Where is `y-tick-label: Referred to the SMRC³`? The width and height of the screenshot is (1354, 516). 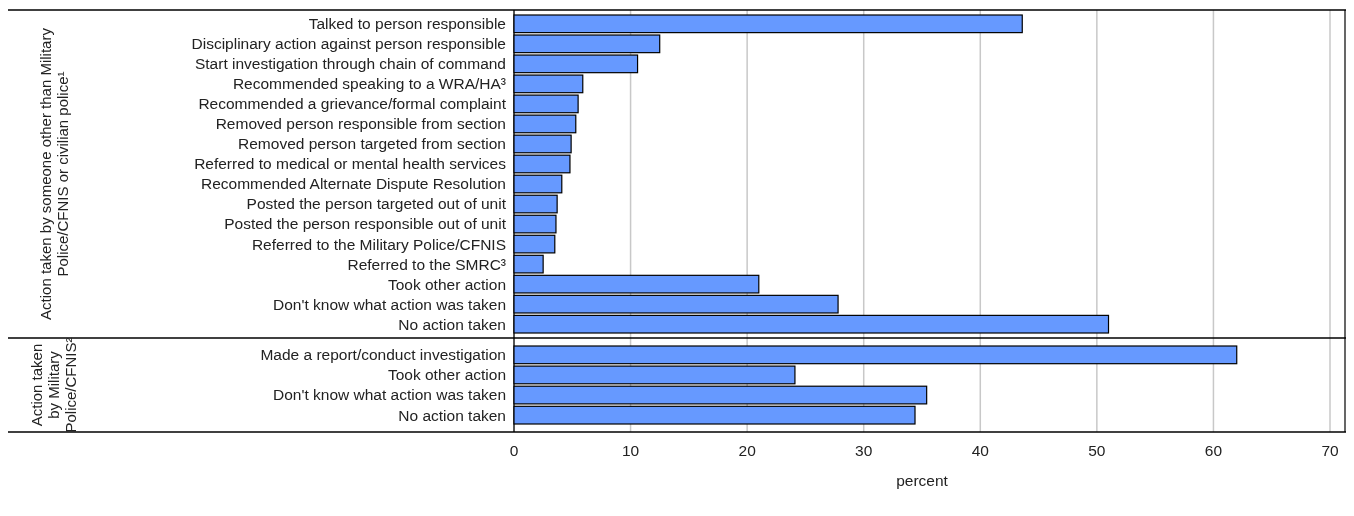 y-tick-label: Referred to the SMRC³ is located at coordinates (426, 264).